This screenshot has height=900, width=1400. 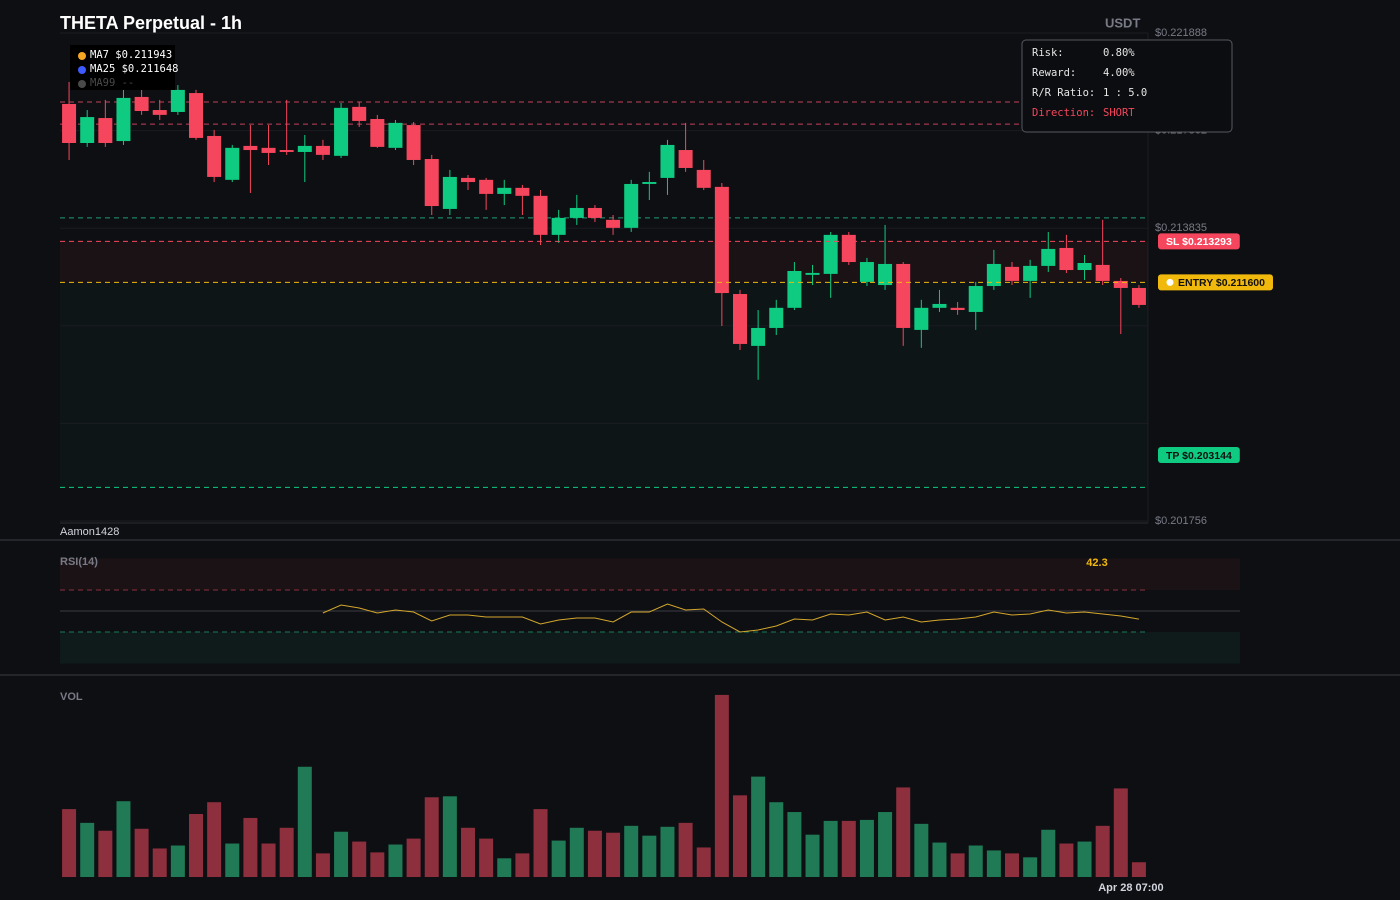 I want to click on info-label: R/R Ratio:, so click(x=1063, y=93).